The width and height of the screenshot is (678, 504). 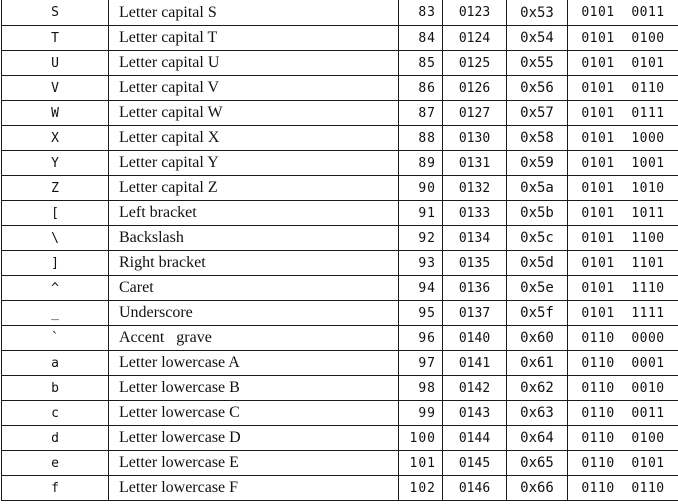 What do you see at coordinates (537, 363) in the screenshot?
I see `hex-cell: 0x61` at bounding box center [537, 363].